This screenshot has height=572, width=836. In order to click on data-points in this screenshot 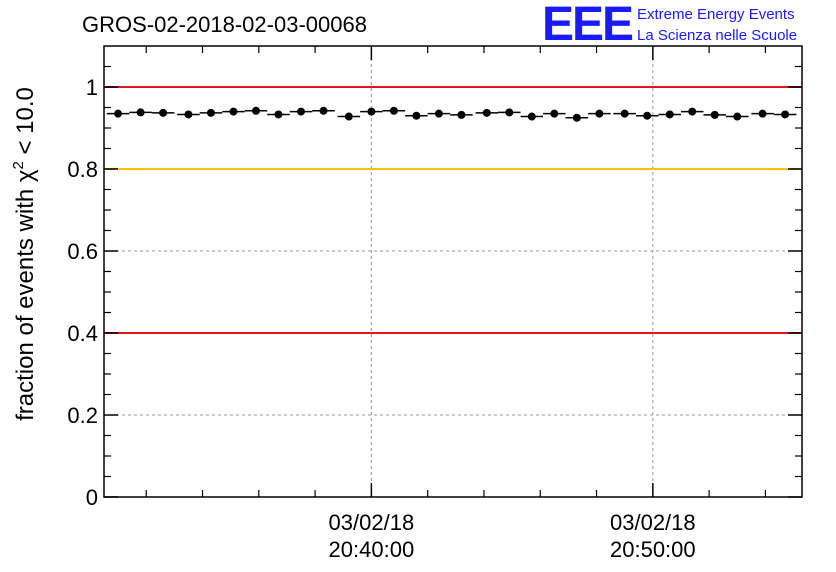, I will do `click(451, 114)`.